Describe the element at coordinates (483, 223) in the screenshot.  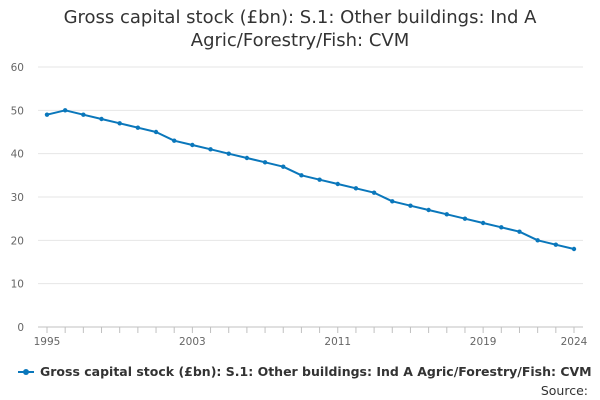
I see `data-point-2019` at that location.